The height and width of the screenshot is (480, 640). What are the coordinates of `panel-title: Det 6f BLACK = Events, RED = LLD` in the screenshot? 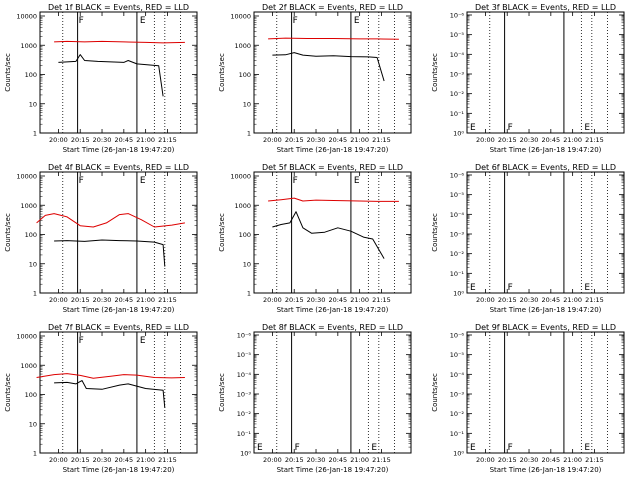 It's located at (545, 167).